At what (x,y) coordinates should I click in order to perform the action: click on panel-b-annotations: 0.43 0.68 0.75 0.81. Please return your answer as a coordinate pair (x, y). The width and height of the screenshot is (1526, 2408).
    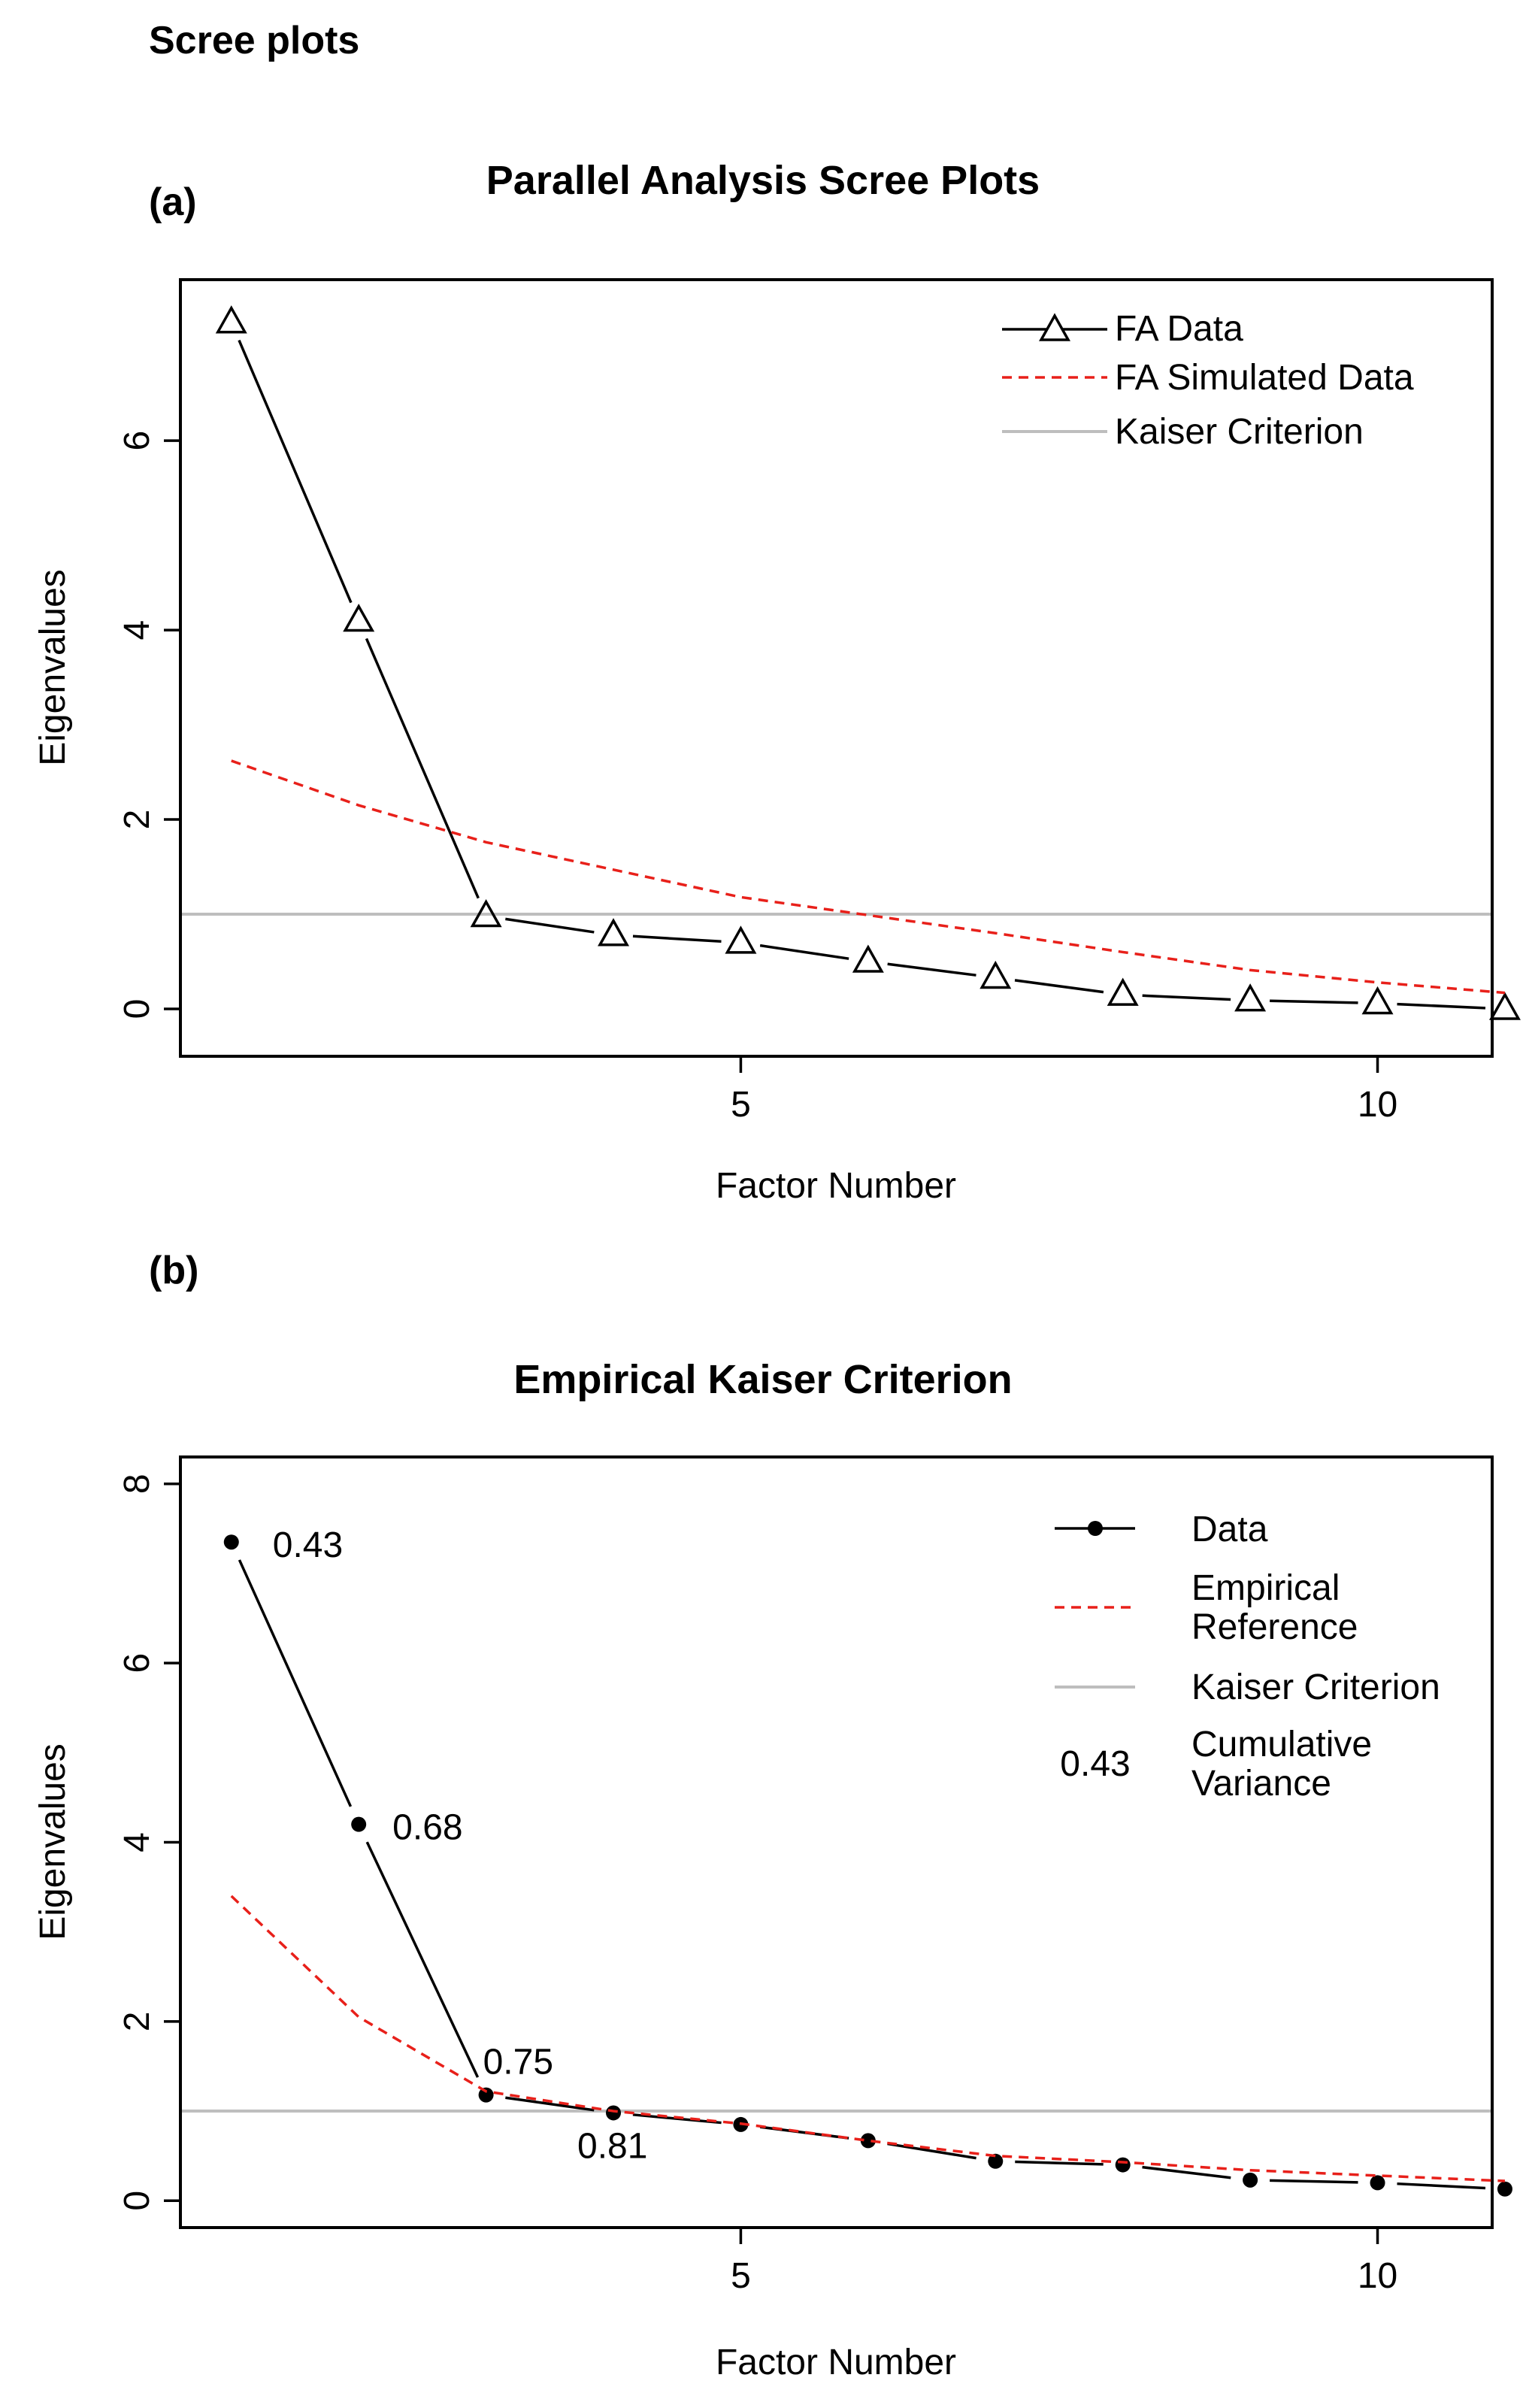
    Looking at the image, I should click on (460, 1845).